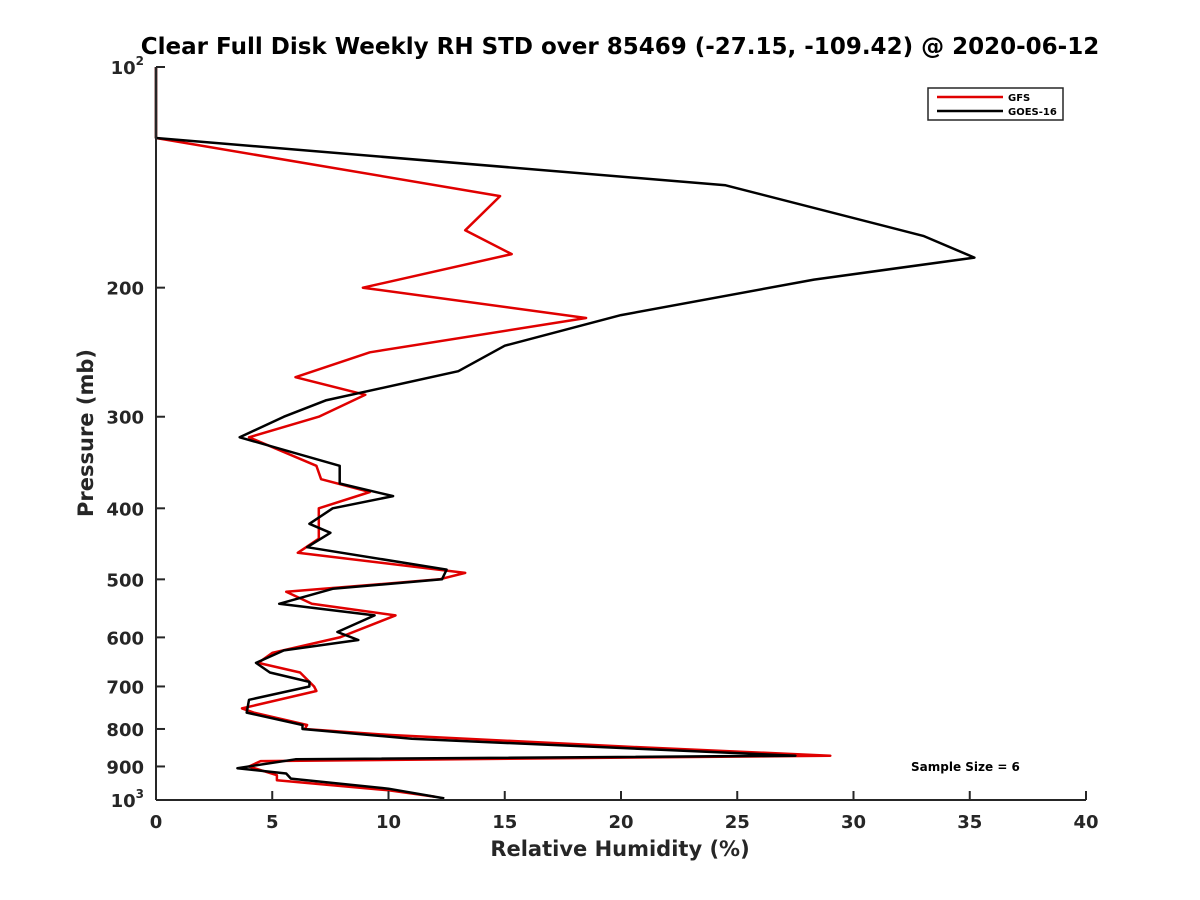  I want to click on legend-label-goes16: GOES-16, so click(1032, 112).